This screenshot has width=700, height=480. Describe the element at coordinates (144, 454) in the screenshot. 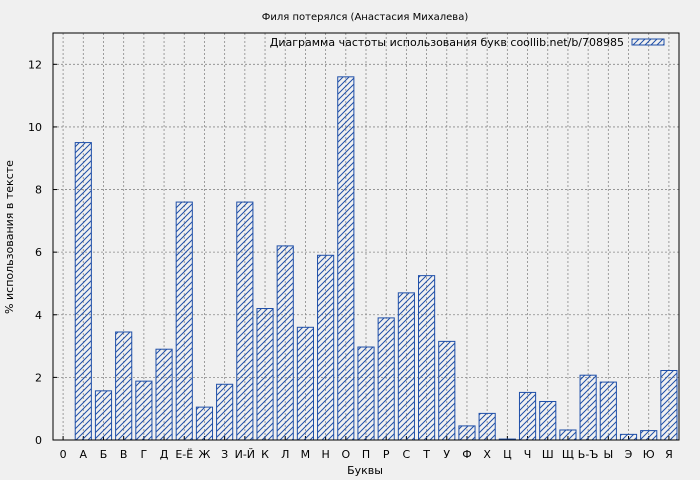

I see `x-tick-label: Г` at that location.